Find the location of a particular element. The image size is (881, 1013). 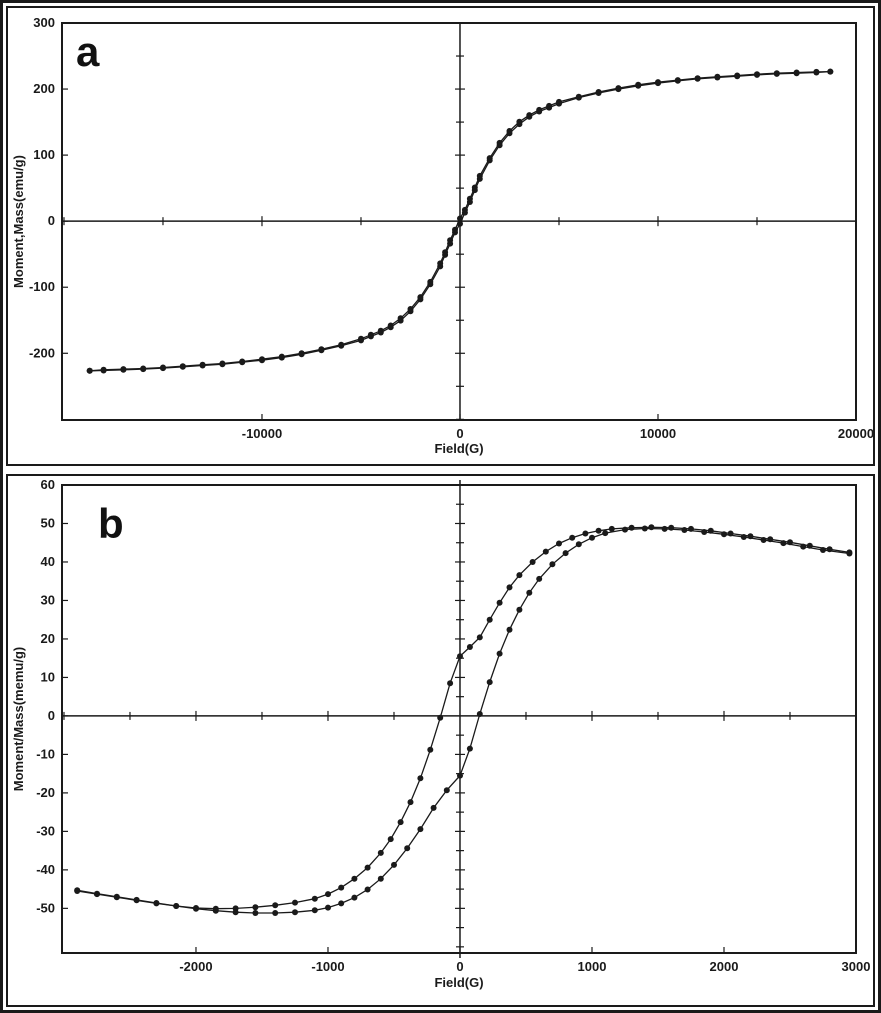

x-tick-label: 0 is located at coordinates (459, 966).